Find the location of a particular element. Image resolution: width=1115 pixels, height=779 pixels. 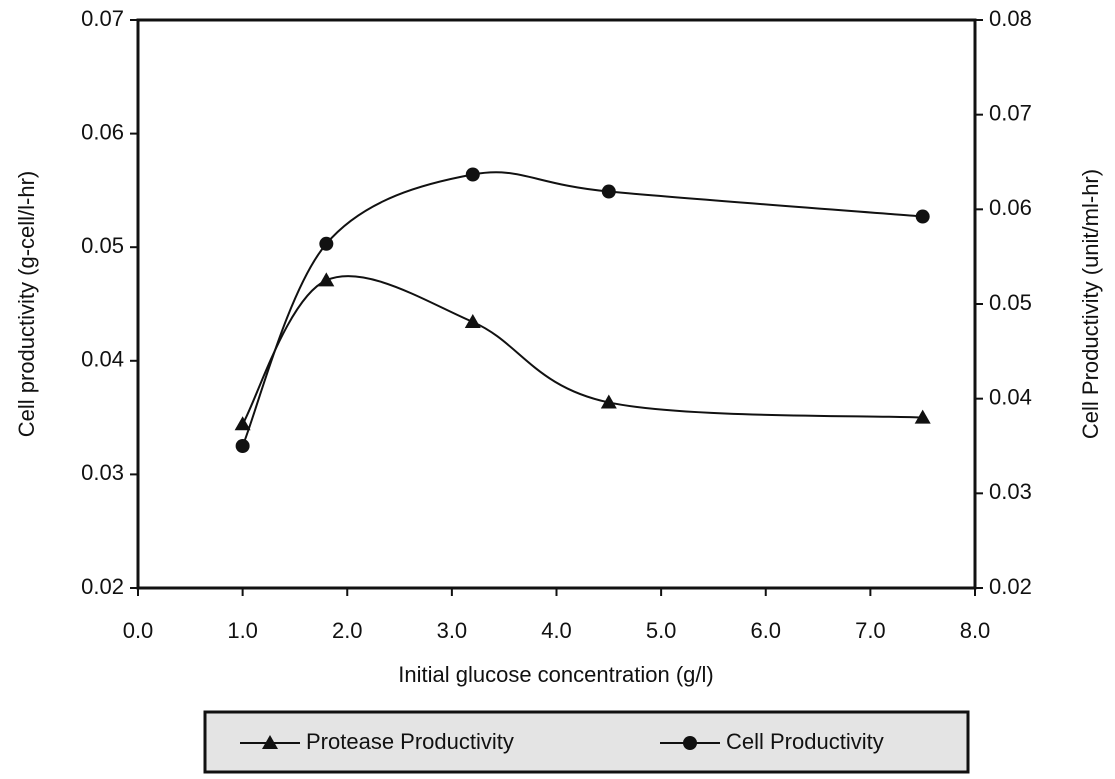

x-tick-label: 1.0 is located at coordinates (242, 630).